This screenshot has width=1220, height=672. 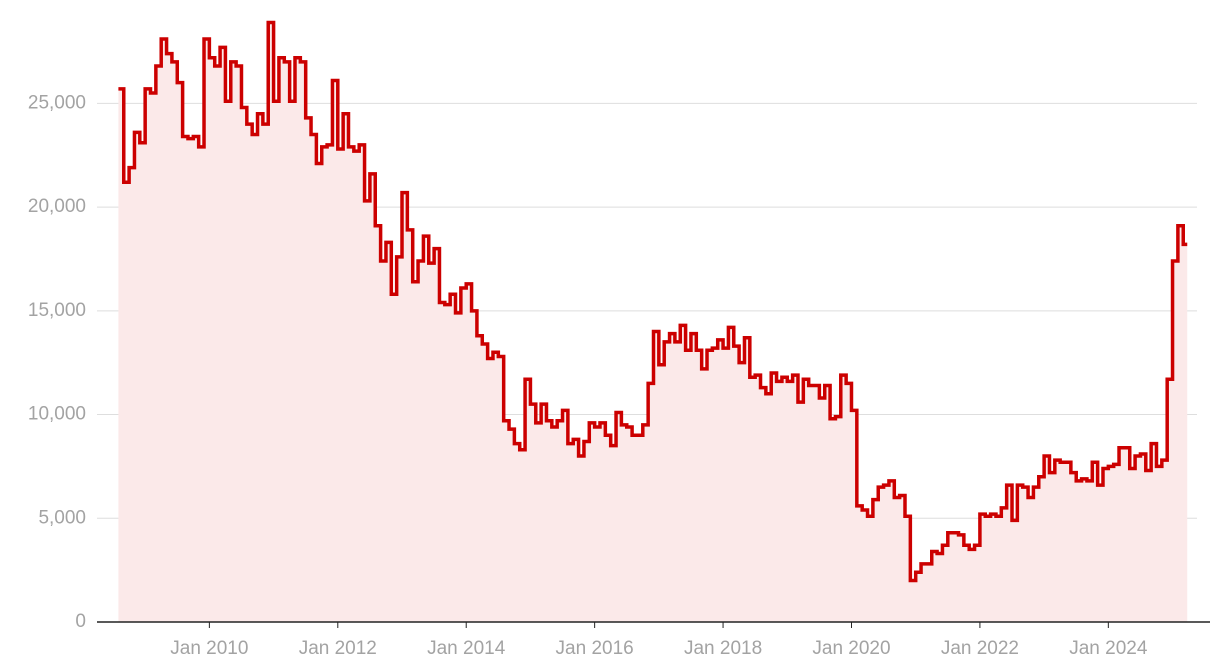 I want to click on x-tick-label: Jan 2012, so click(x=338, y=648).